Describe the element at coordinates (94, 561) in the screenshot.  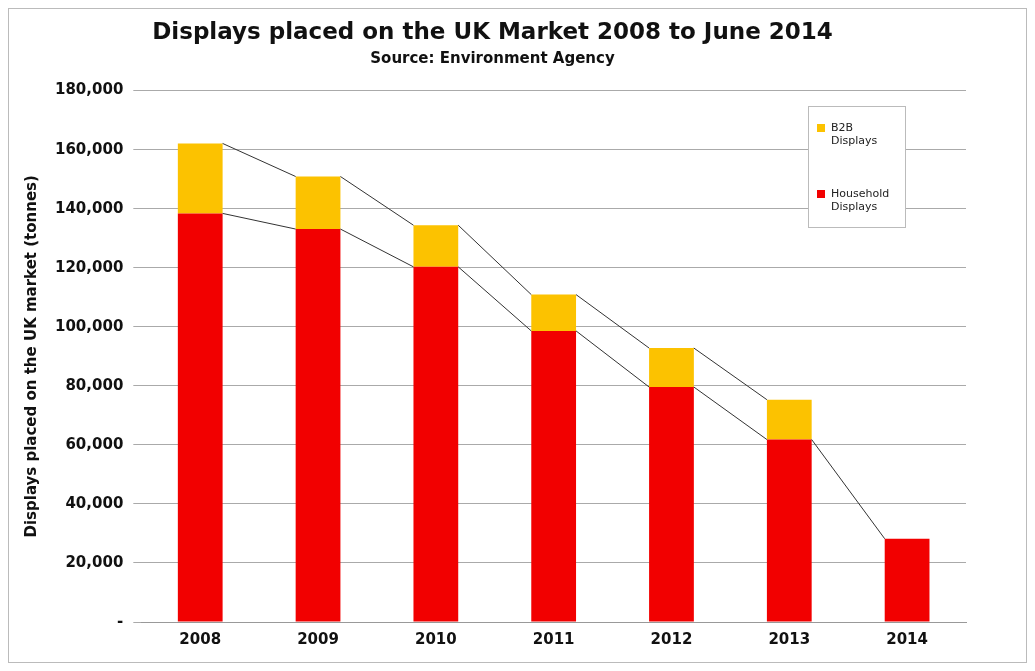
I see `y-tick-label: 20,000` at that location.